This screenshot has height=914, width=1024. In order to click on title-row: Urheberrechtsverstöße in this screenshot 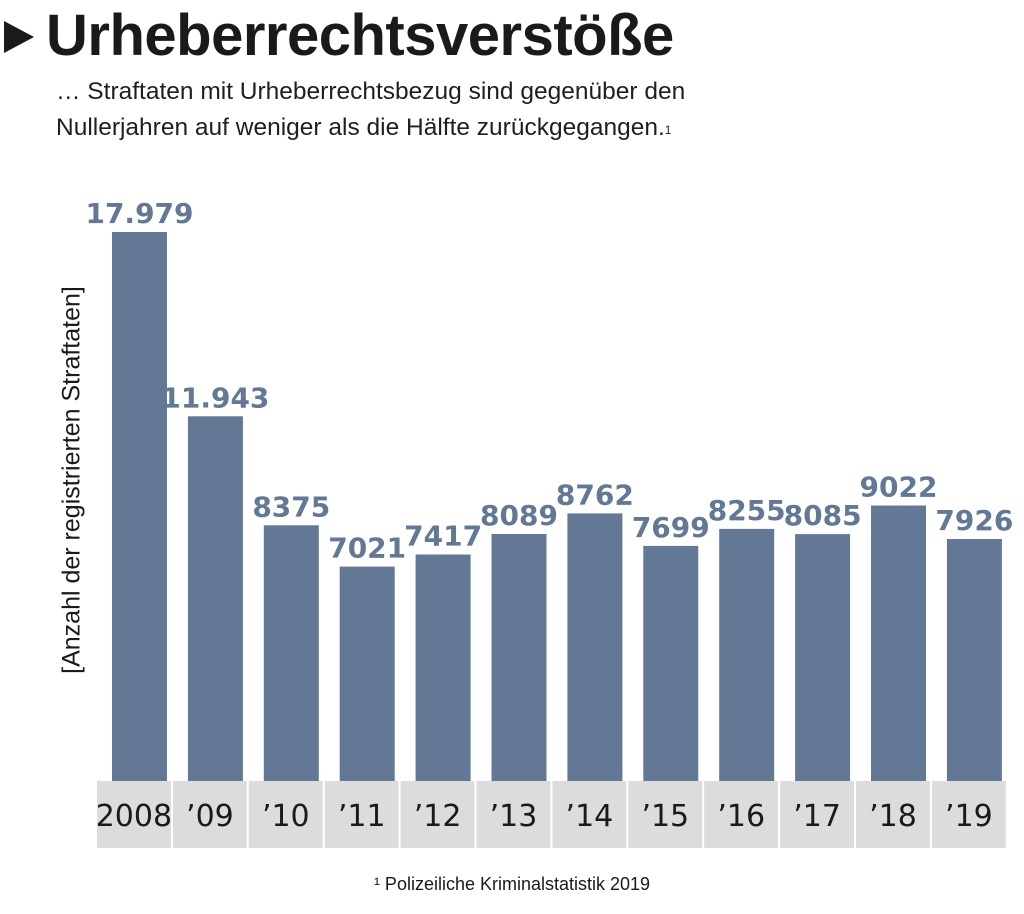, I will do `click(337, 35)`.